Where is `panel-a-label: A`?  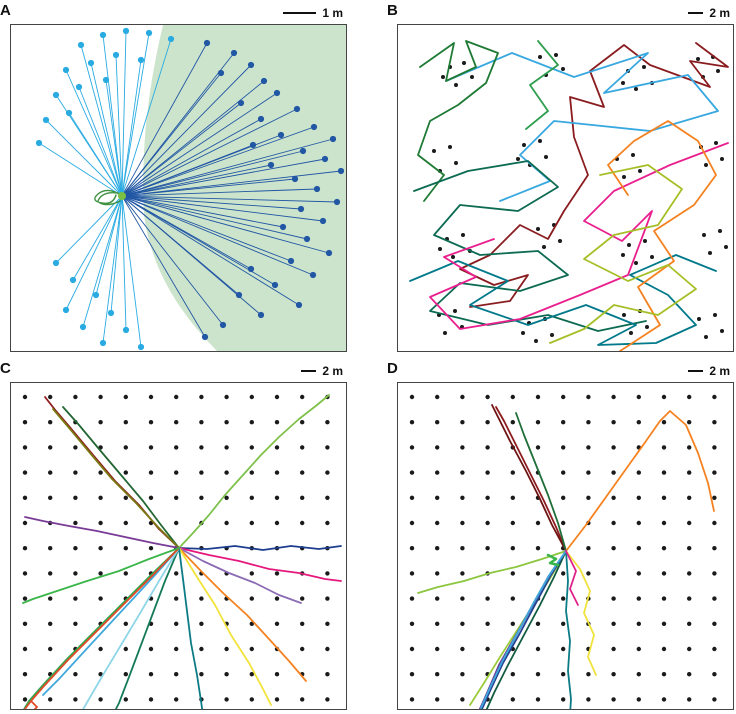 panel-a-label: A is located at coordinates (5, 10).